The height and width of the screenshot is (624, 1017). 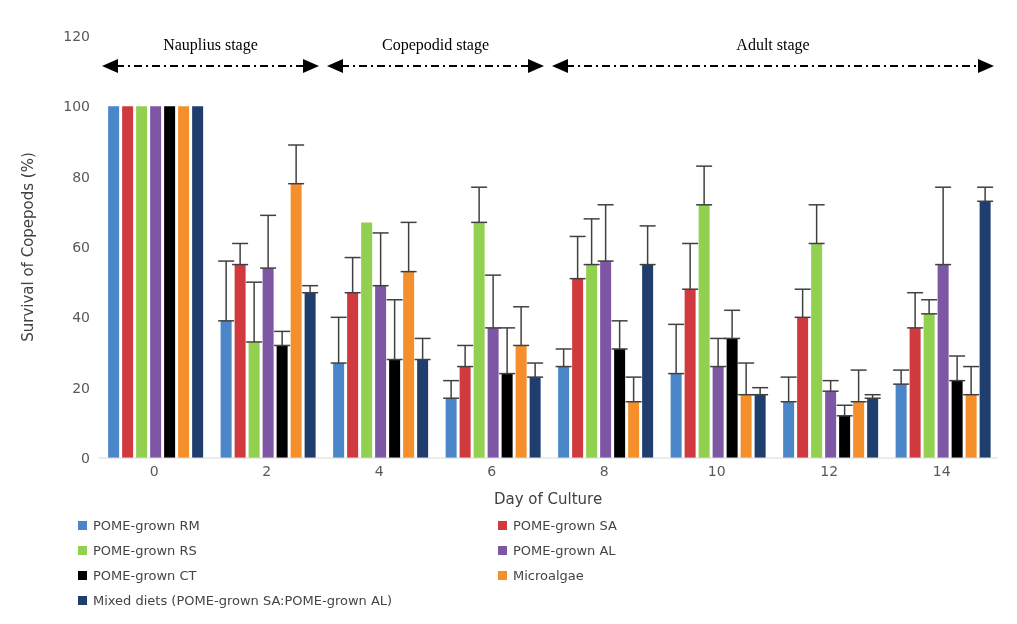 What do you see at coordinates (154, 470) in the screenshot?
I see `x-tick-label: 0` at bounding box center [154, 470].